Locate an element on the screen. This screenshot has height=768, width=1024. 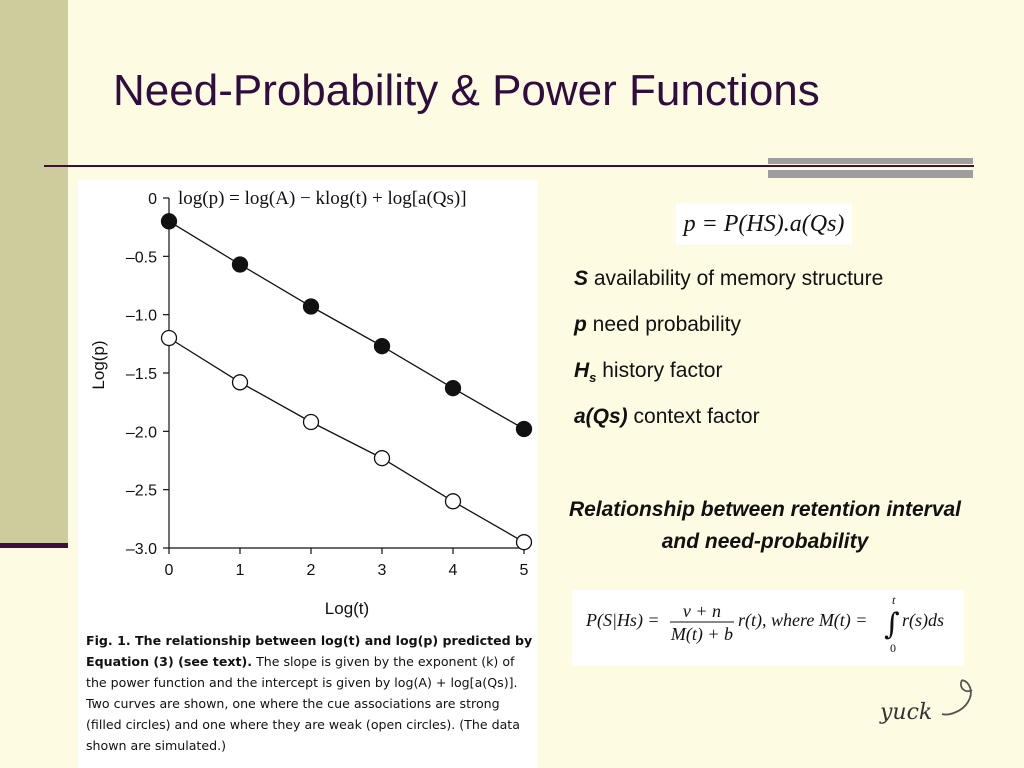
series-line-filled is located at coordinates (346, 325).